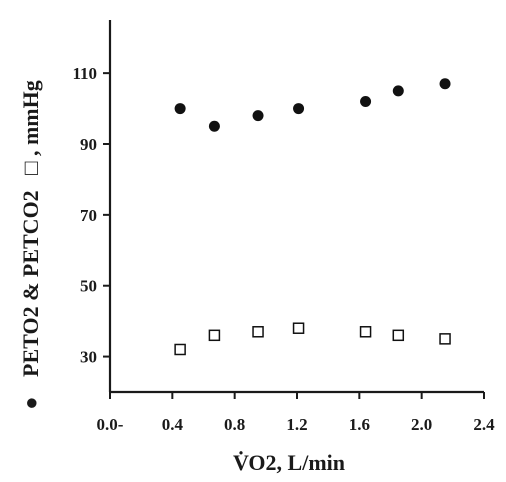 Image resolution: width=506 pixels, height=482 pixels. Describe the element at coordinates (296, 413) in the screenshot. I see `x-ticks: 0.0- 0.4 0.8 1.2 1.6 2.0 2.4` at that location.